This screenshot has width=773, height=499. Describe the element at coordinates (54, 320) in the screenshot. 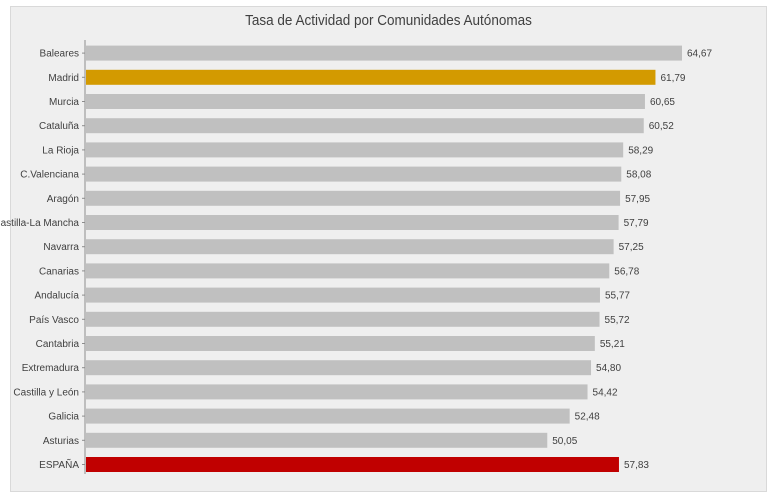

I see `category-label-pais-vasco: País Vasco` at that location.